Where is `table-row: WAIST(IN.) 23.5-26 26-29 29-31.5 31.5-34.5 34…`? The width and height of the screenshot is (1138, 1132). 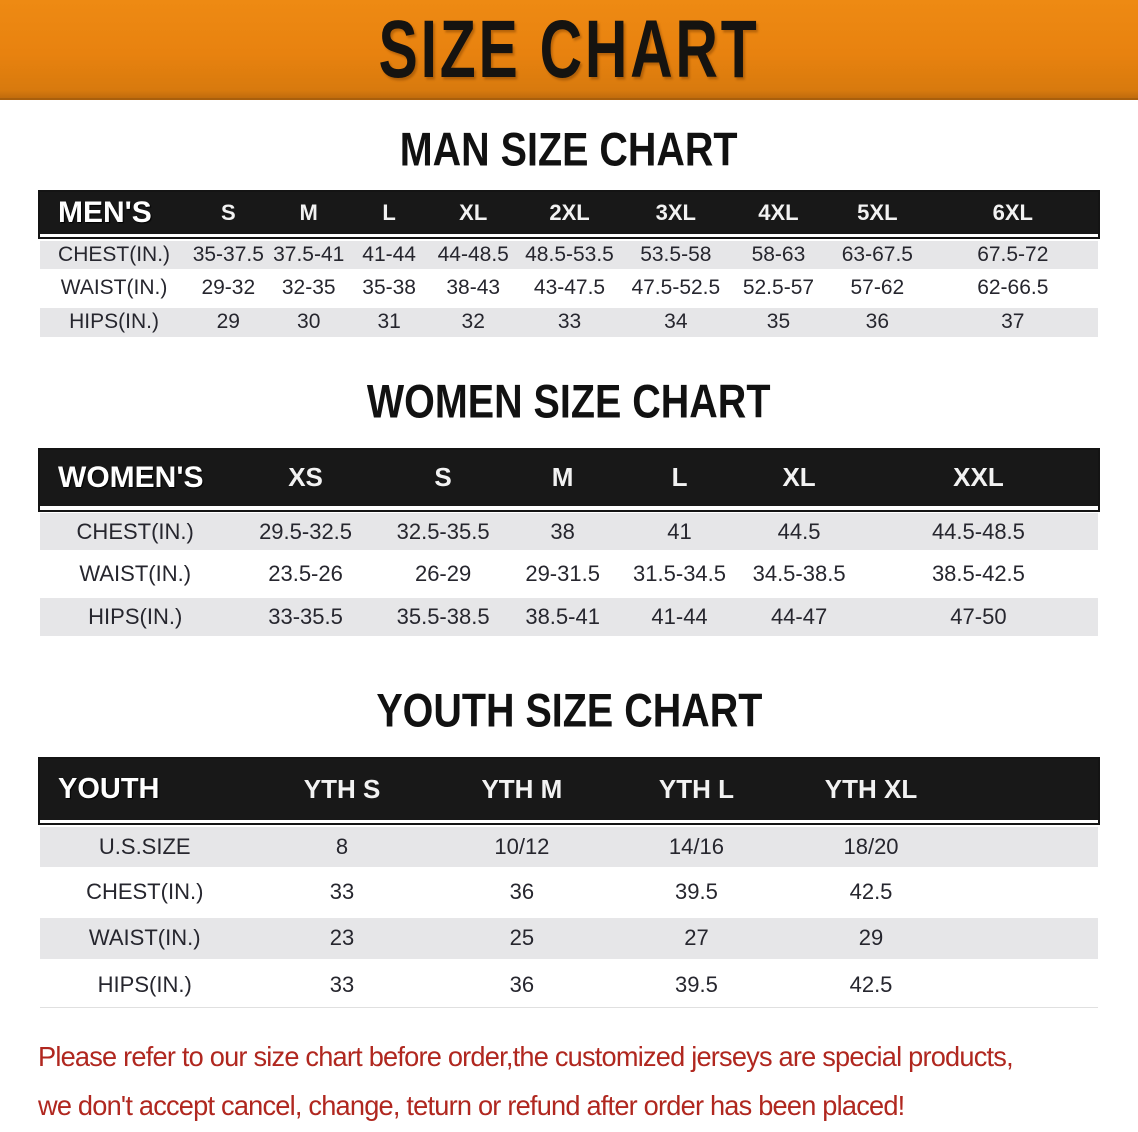 table-row: WAIST(IN.) 23.5-26 26-29 29-31.5 31.5-34.5 34… is located at coordinates (569, 575).